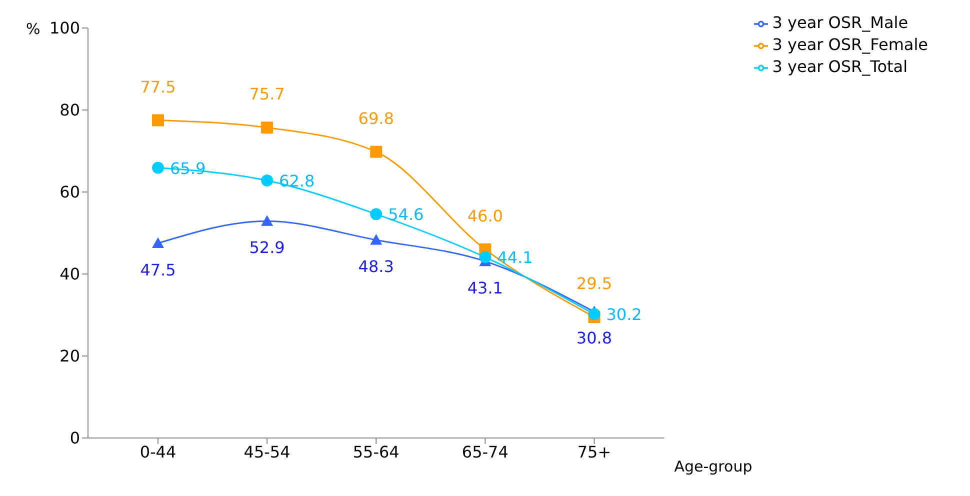 The width and height of the screenshot is (970, 496). What do you see at coordinates (624, 314) in the screenshot?
I see `text: 30.2` at bounding box center [624, 314].